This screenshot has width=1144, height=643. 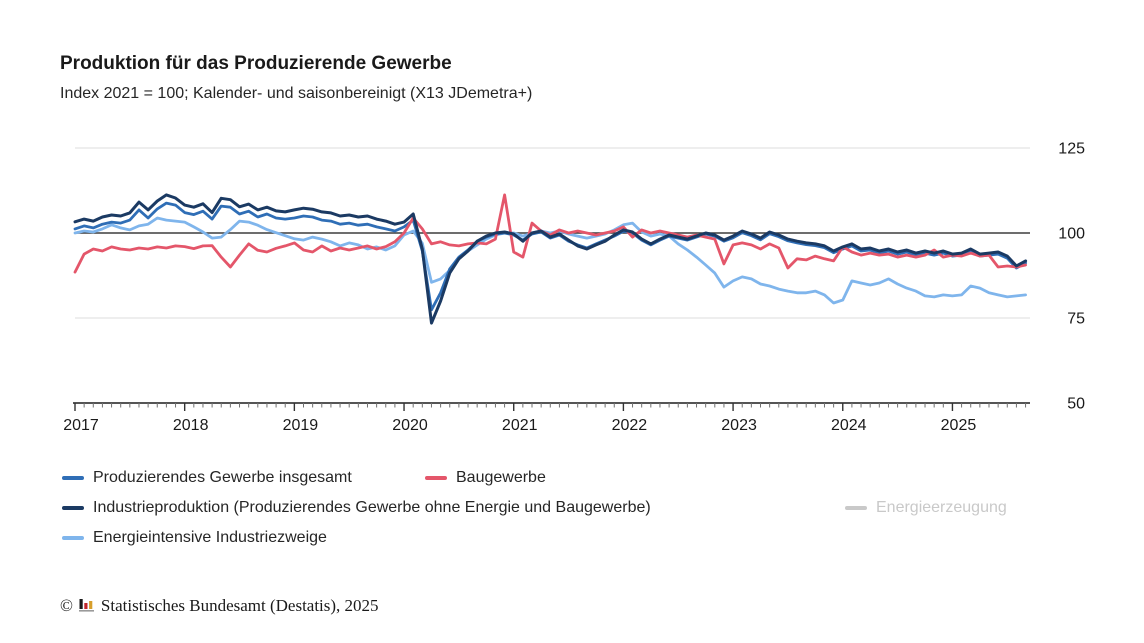 What do you see at coordinates (86, 605) in the screenshot?
I see `destatis-logo-icon` at bounding box center [86, 605].